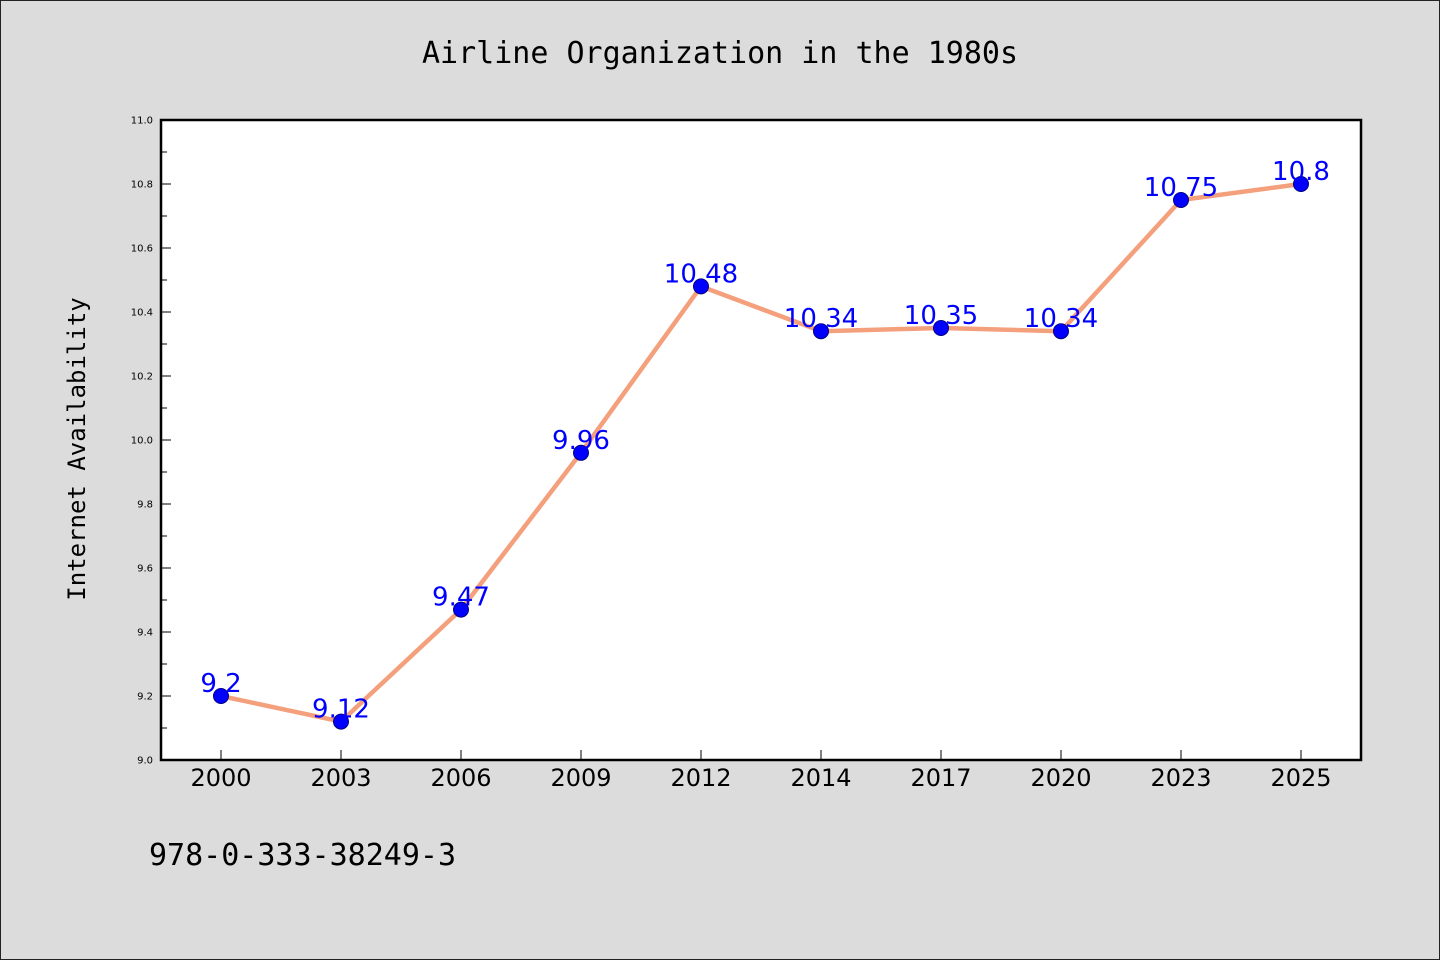  Describe the element at coordinates (142, 441) in the screenshot. I see `y-tick-label: 10.0` at that location.